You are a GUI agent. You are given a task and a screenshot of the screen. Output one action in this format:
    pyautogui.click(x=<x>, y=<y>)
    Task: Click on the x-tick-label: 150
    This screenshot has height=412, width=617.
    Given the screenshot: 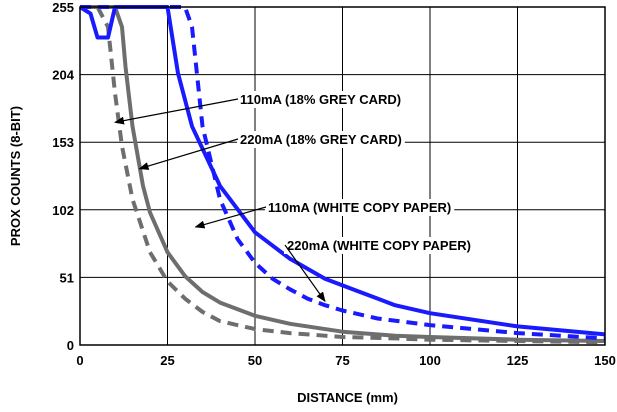 What is the action you would take?
    pyautogui.click(x=605, y=360)
    